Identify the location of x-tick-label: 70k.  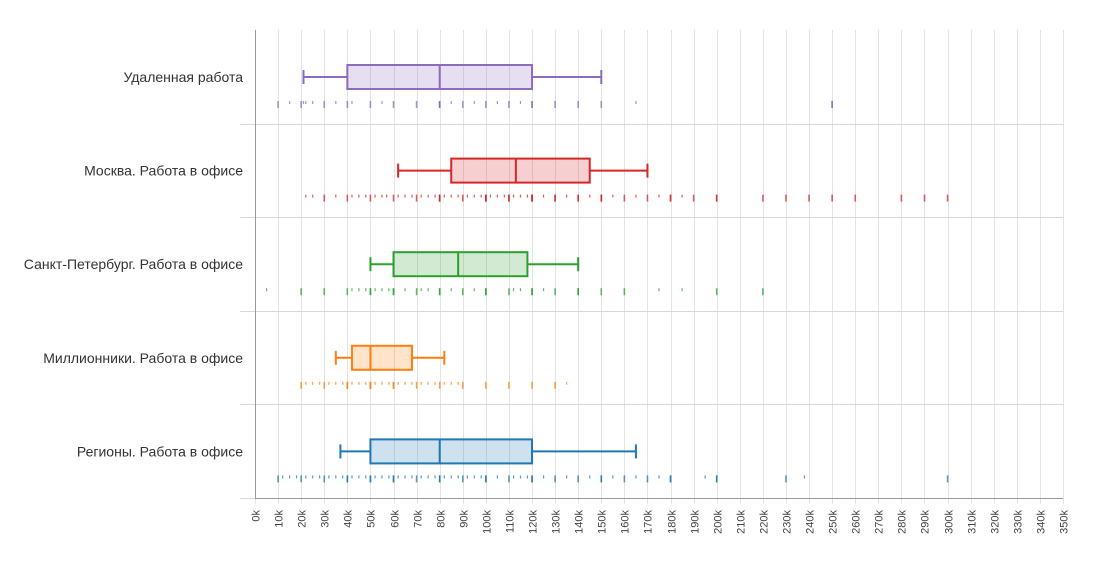
(419, 519).